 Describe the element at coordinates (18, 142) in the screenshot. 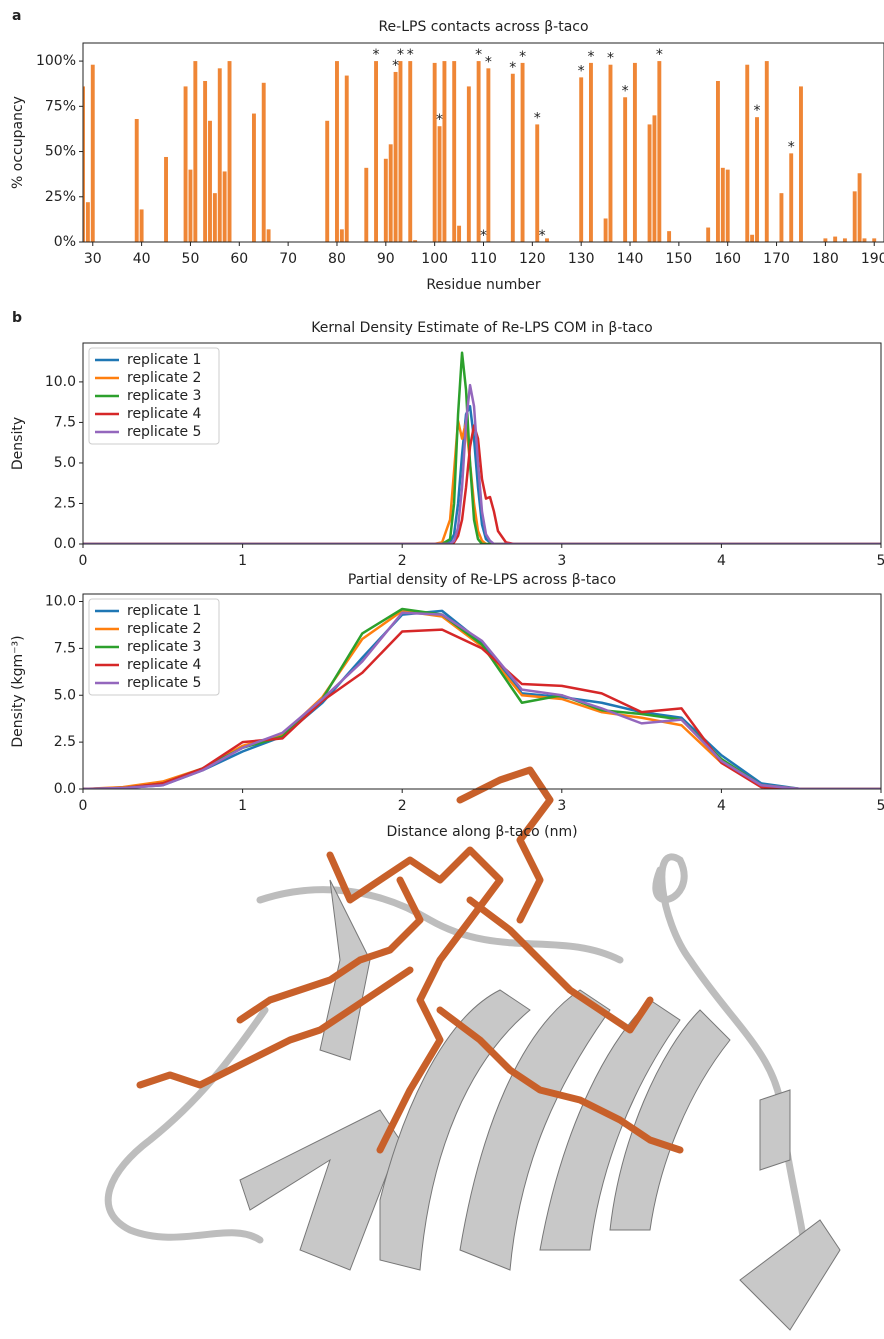

I see `y-axis-label: % occupancy` at that location.